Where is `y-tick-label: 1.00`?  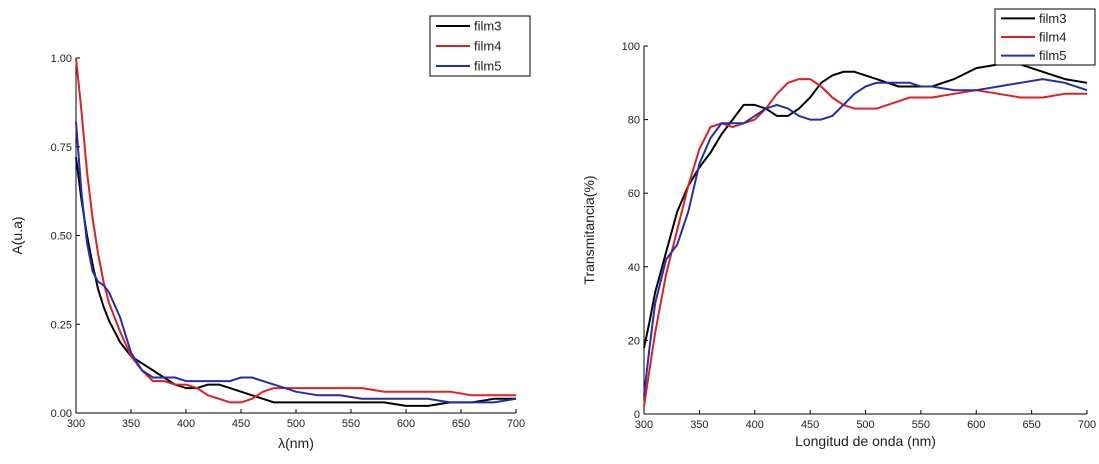 y-tick-label: 1.00 is located at coordinates (61, 59).